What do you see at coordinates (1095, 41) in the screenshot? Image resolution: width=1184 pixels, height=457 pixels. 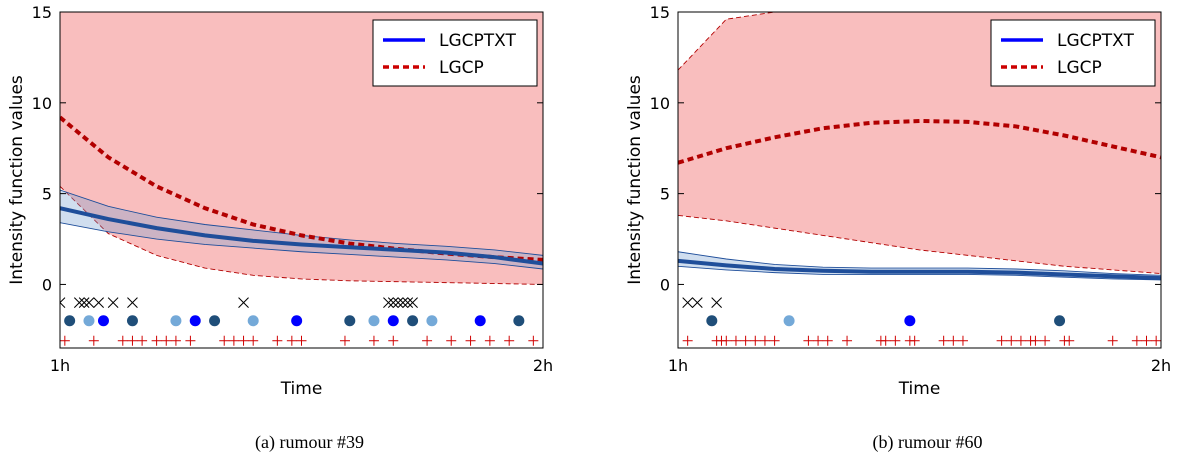 I see `legend-label-lgcptxt: LGCPTXT` at bounding box center [1095, 41].